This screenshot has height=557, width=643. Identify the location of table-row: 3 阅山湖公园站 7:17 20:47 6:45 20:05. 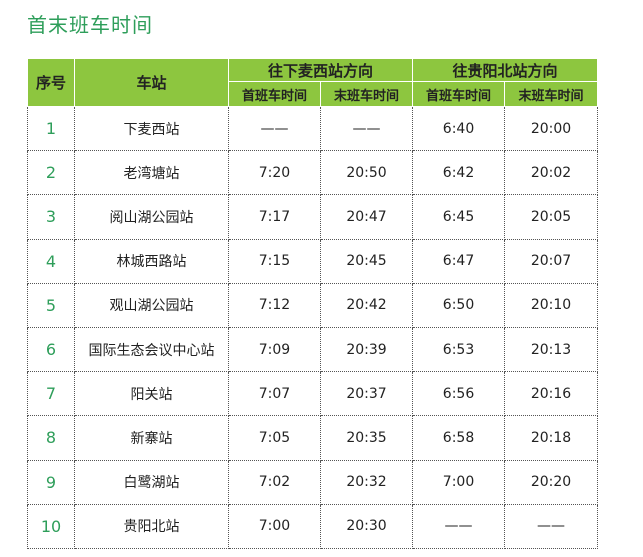
(313, 217).